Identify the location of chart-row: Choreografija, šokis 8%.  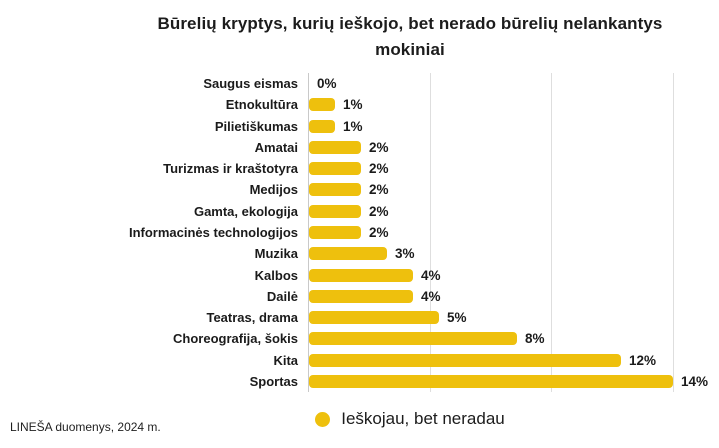
(359, 338).